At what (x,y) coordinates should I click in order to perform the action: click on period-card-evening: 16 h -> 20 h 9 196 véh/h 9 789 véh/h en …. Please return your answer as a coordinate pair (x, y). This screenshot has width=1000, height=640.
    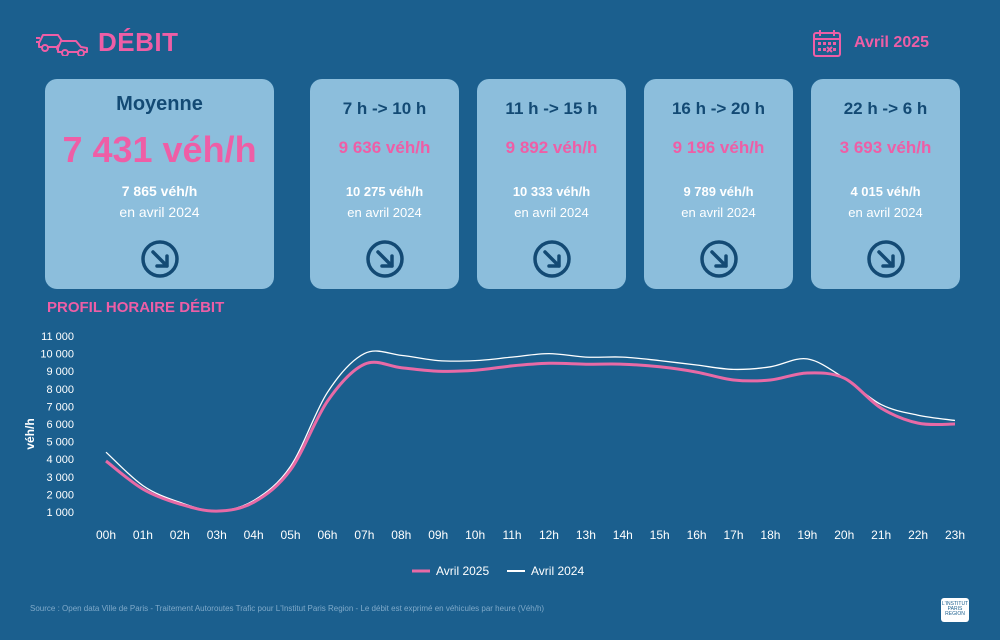
    Looking at the image, I should click on (718, 184).